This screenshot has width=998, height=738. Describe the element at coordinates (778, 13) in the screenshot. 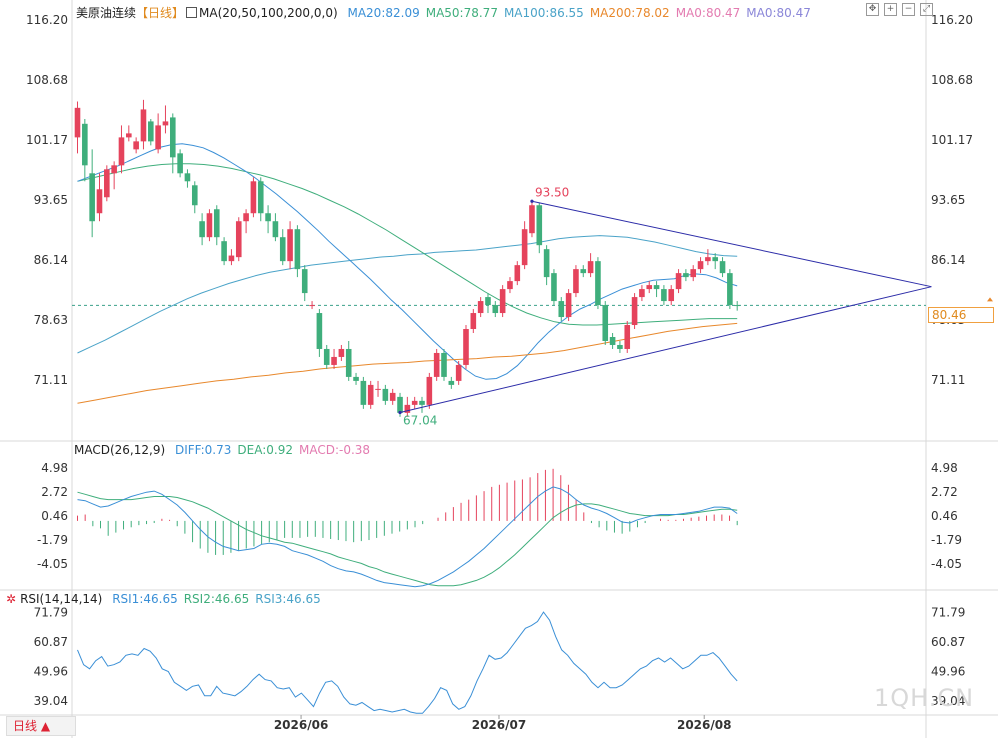

I see `ma-legend-item: MA0:80.47` at that location.